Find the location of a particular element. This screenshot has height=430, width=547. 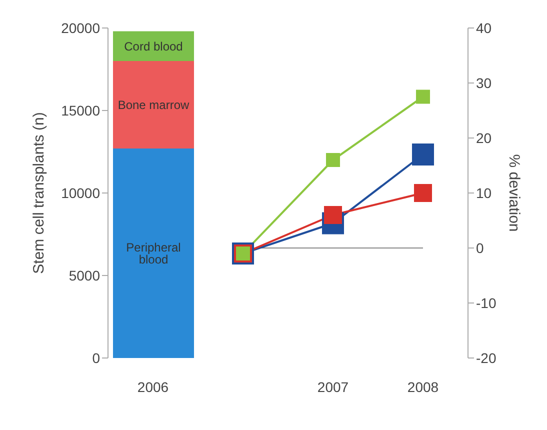

y2-tick-label: 0 is located at coordinates (480, 248).